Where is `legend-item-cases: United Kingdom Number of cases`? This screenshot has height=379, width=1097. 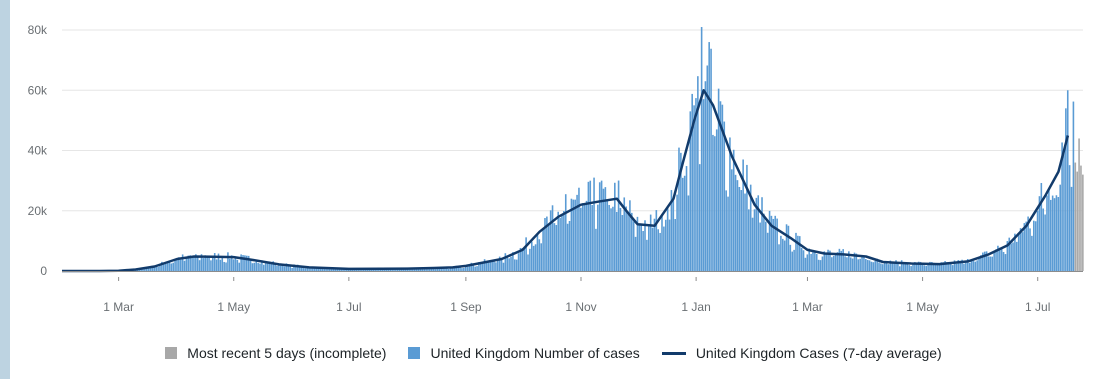
legend-item-cases: United Kingdom Number of cases is located at coordinates (524, 353).